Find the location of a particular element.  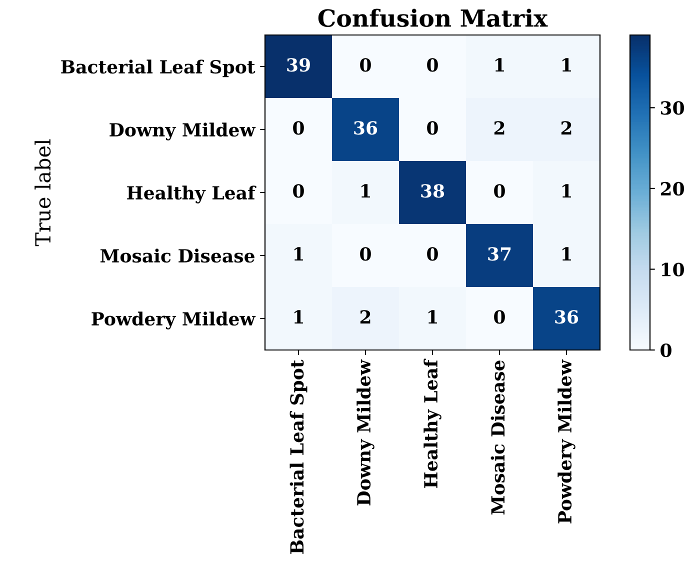

color-bar-label: 30 is located at coordinates (672, 108).